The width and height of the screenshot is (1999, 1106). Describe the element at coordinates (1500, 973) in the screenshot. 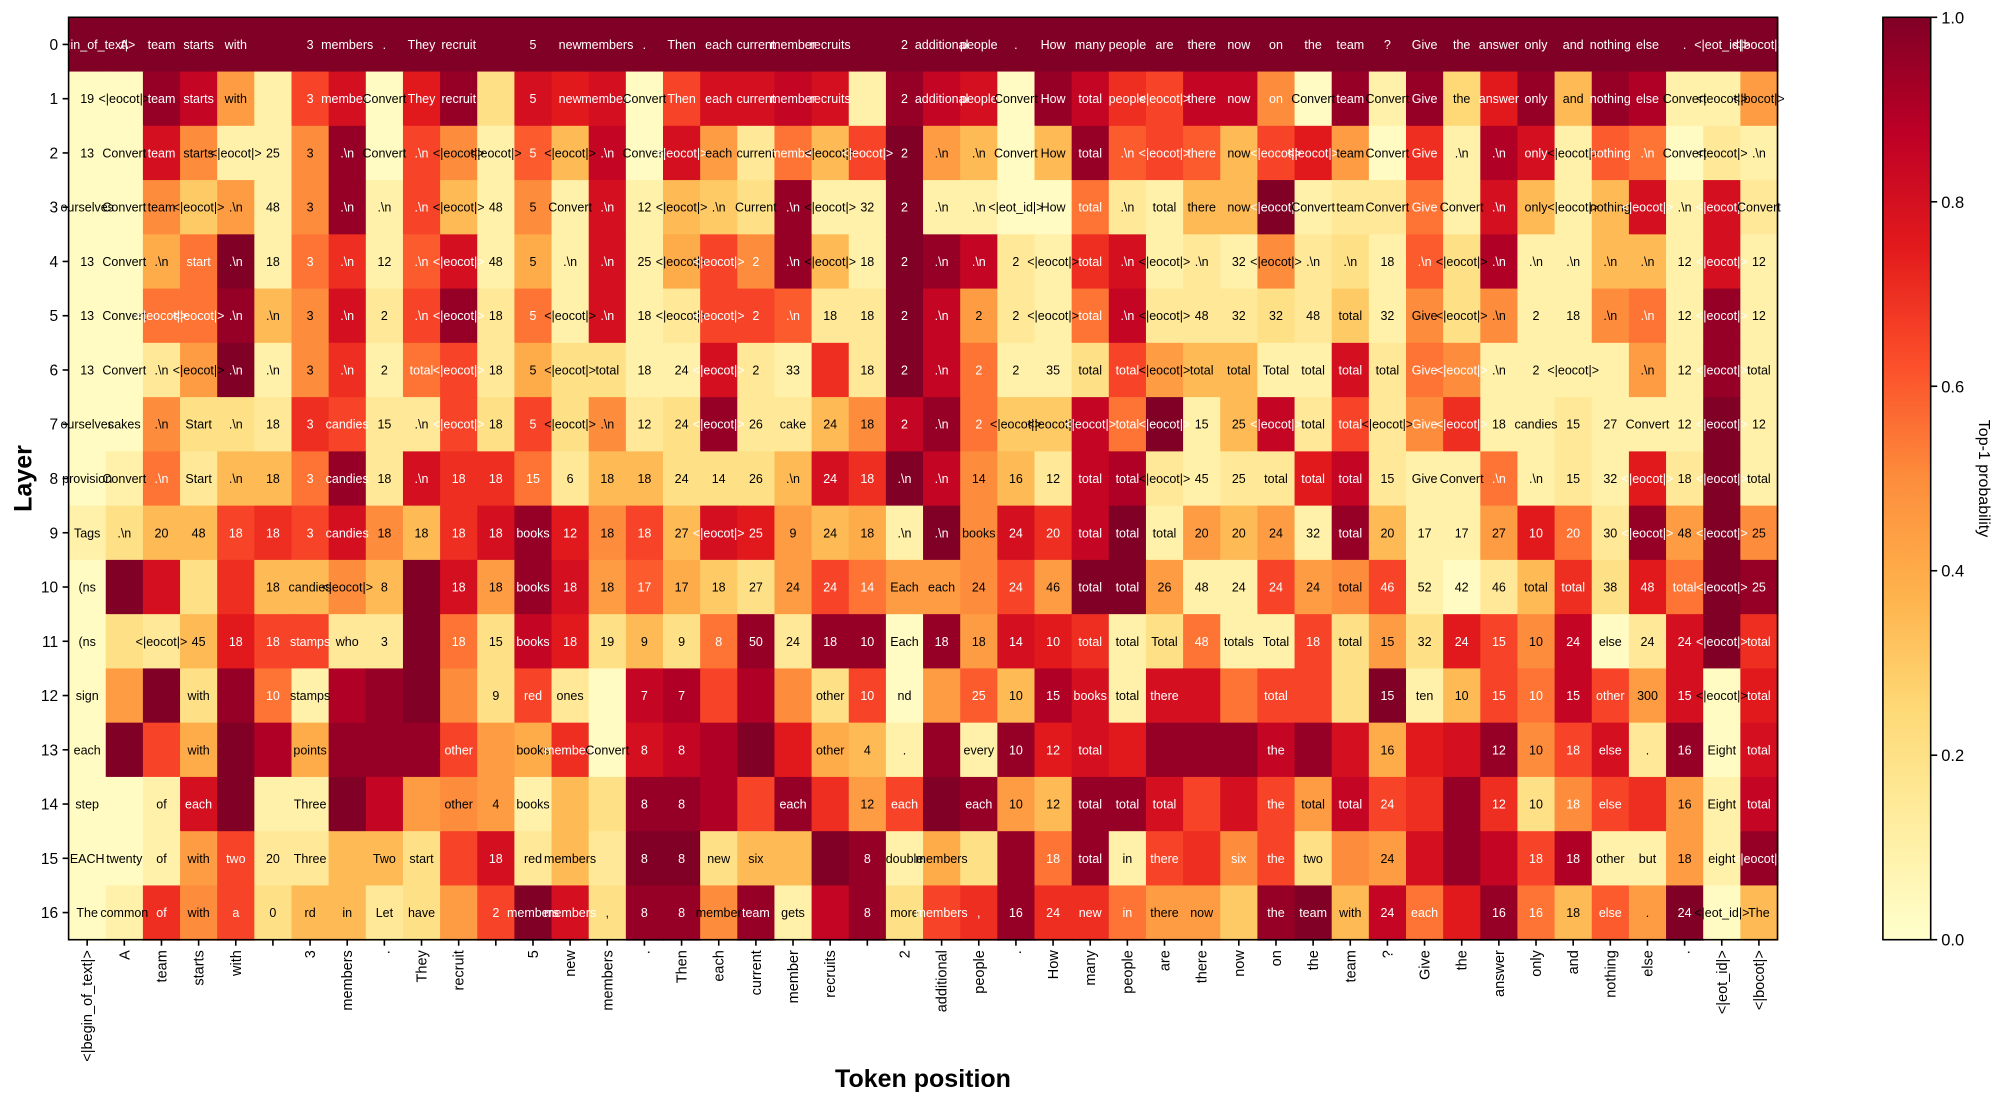

I see `svg-text: answer` at that location.